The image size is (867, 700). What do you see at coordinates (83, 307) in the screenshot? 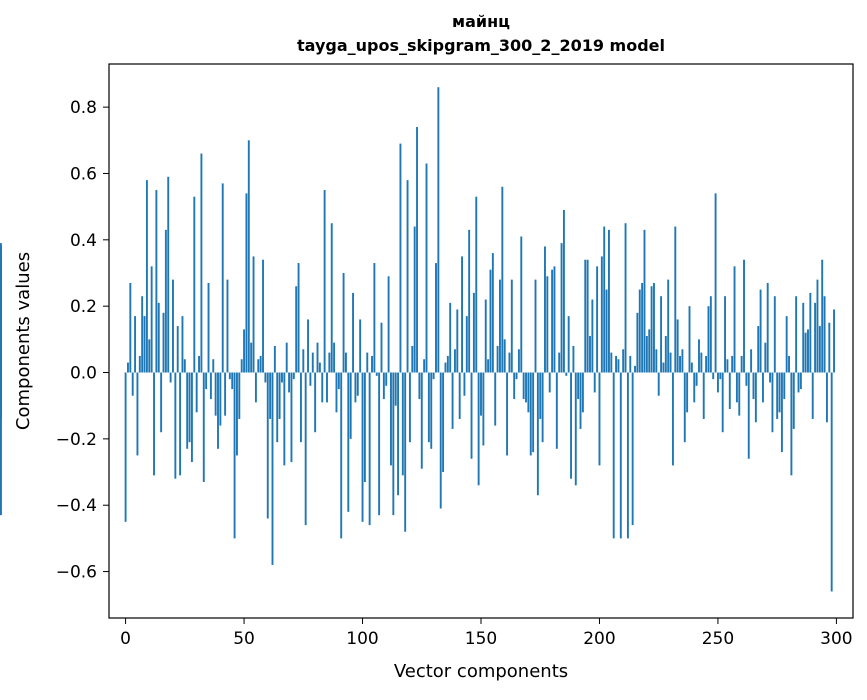
I see `y-tick-label: 0.2` at bounding box center [83, 307].